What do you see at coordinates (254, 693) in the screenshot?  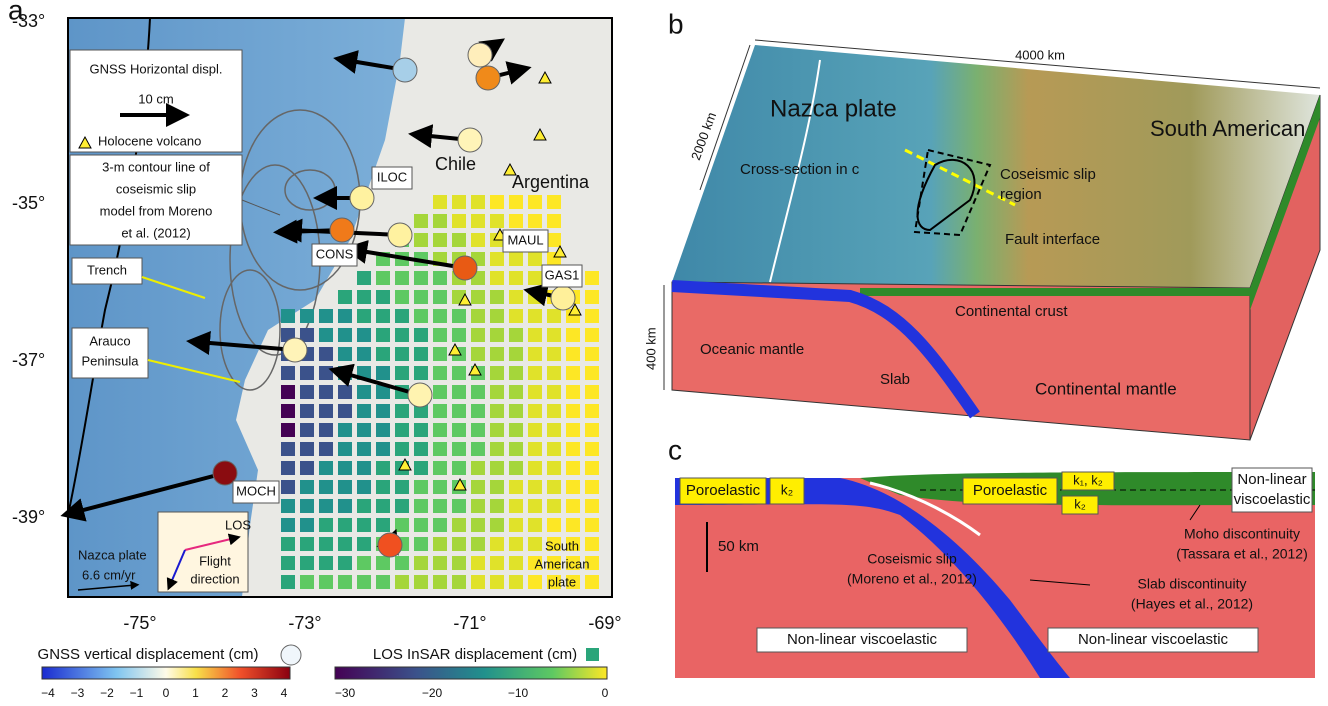 I see `colorbar-tick: 3` at bounding box center [254, 693].